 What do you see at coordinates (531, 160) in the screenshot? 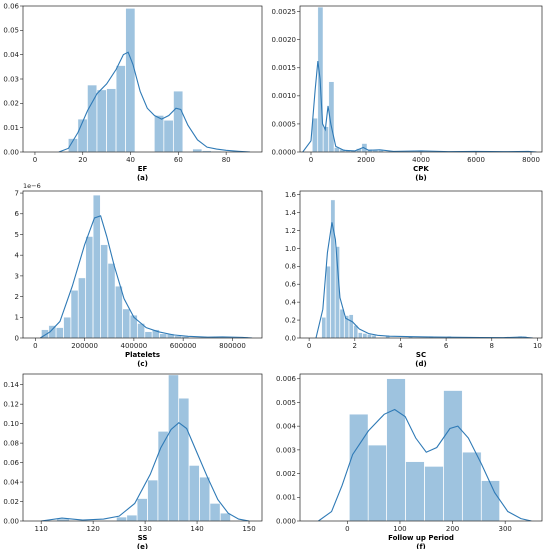
I see `x-tick-label: 8000` at bounding box center [531, 160].